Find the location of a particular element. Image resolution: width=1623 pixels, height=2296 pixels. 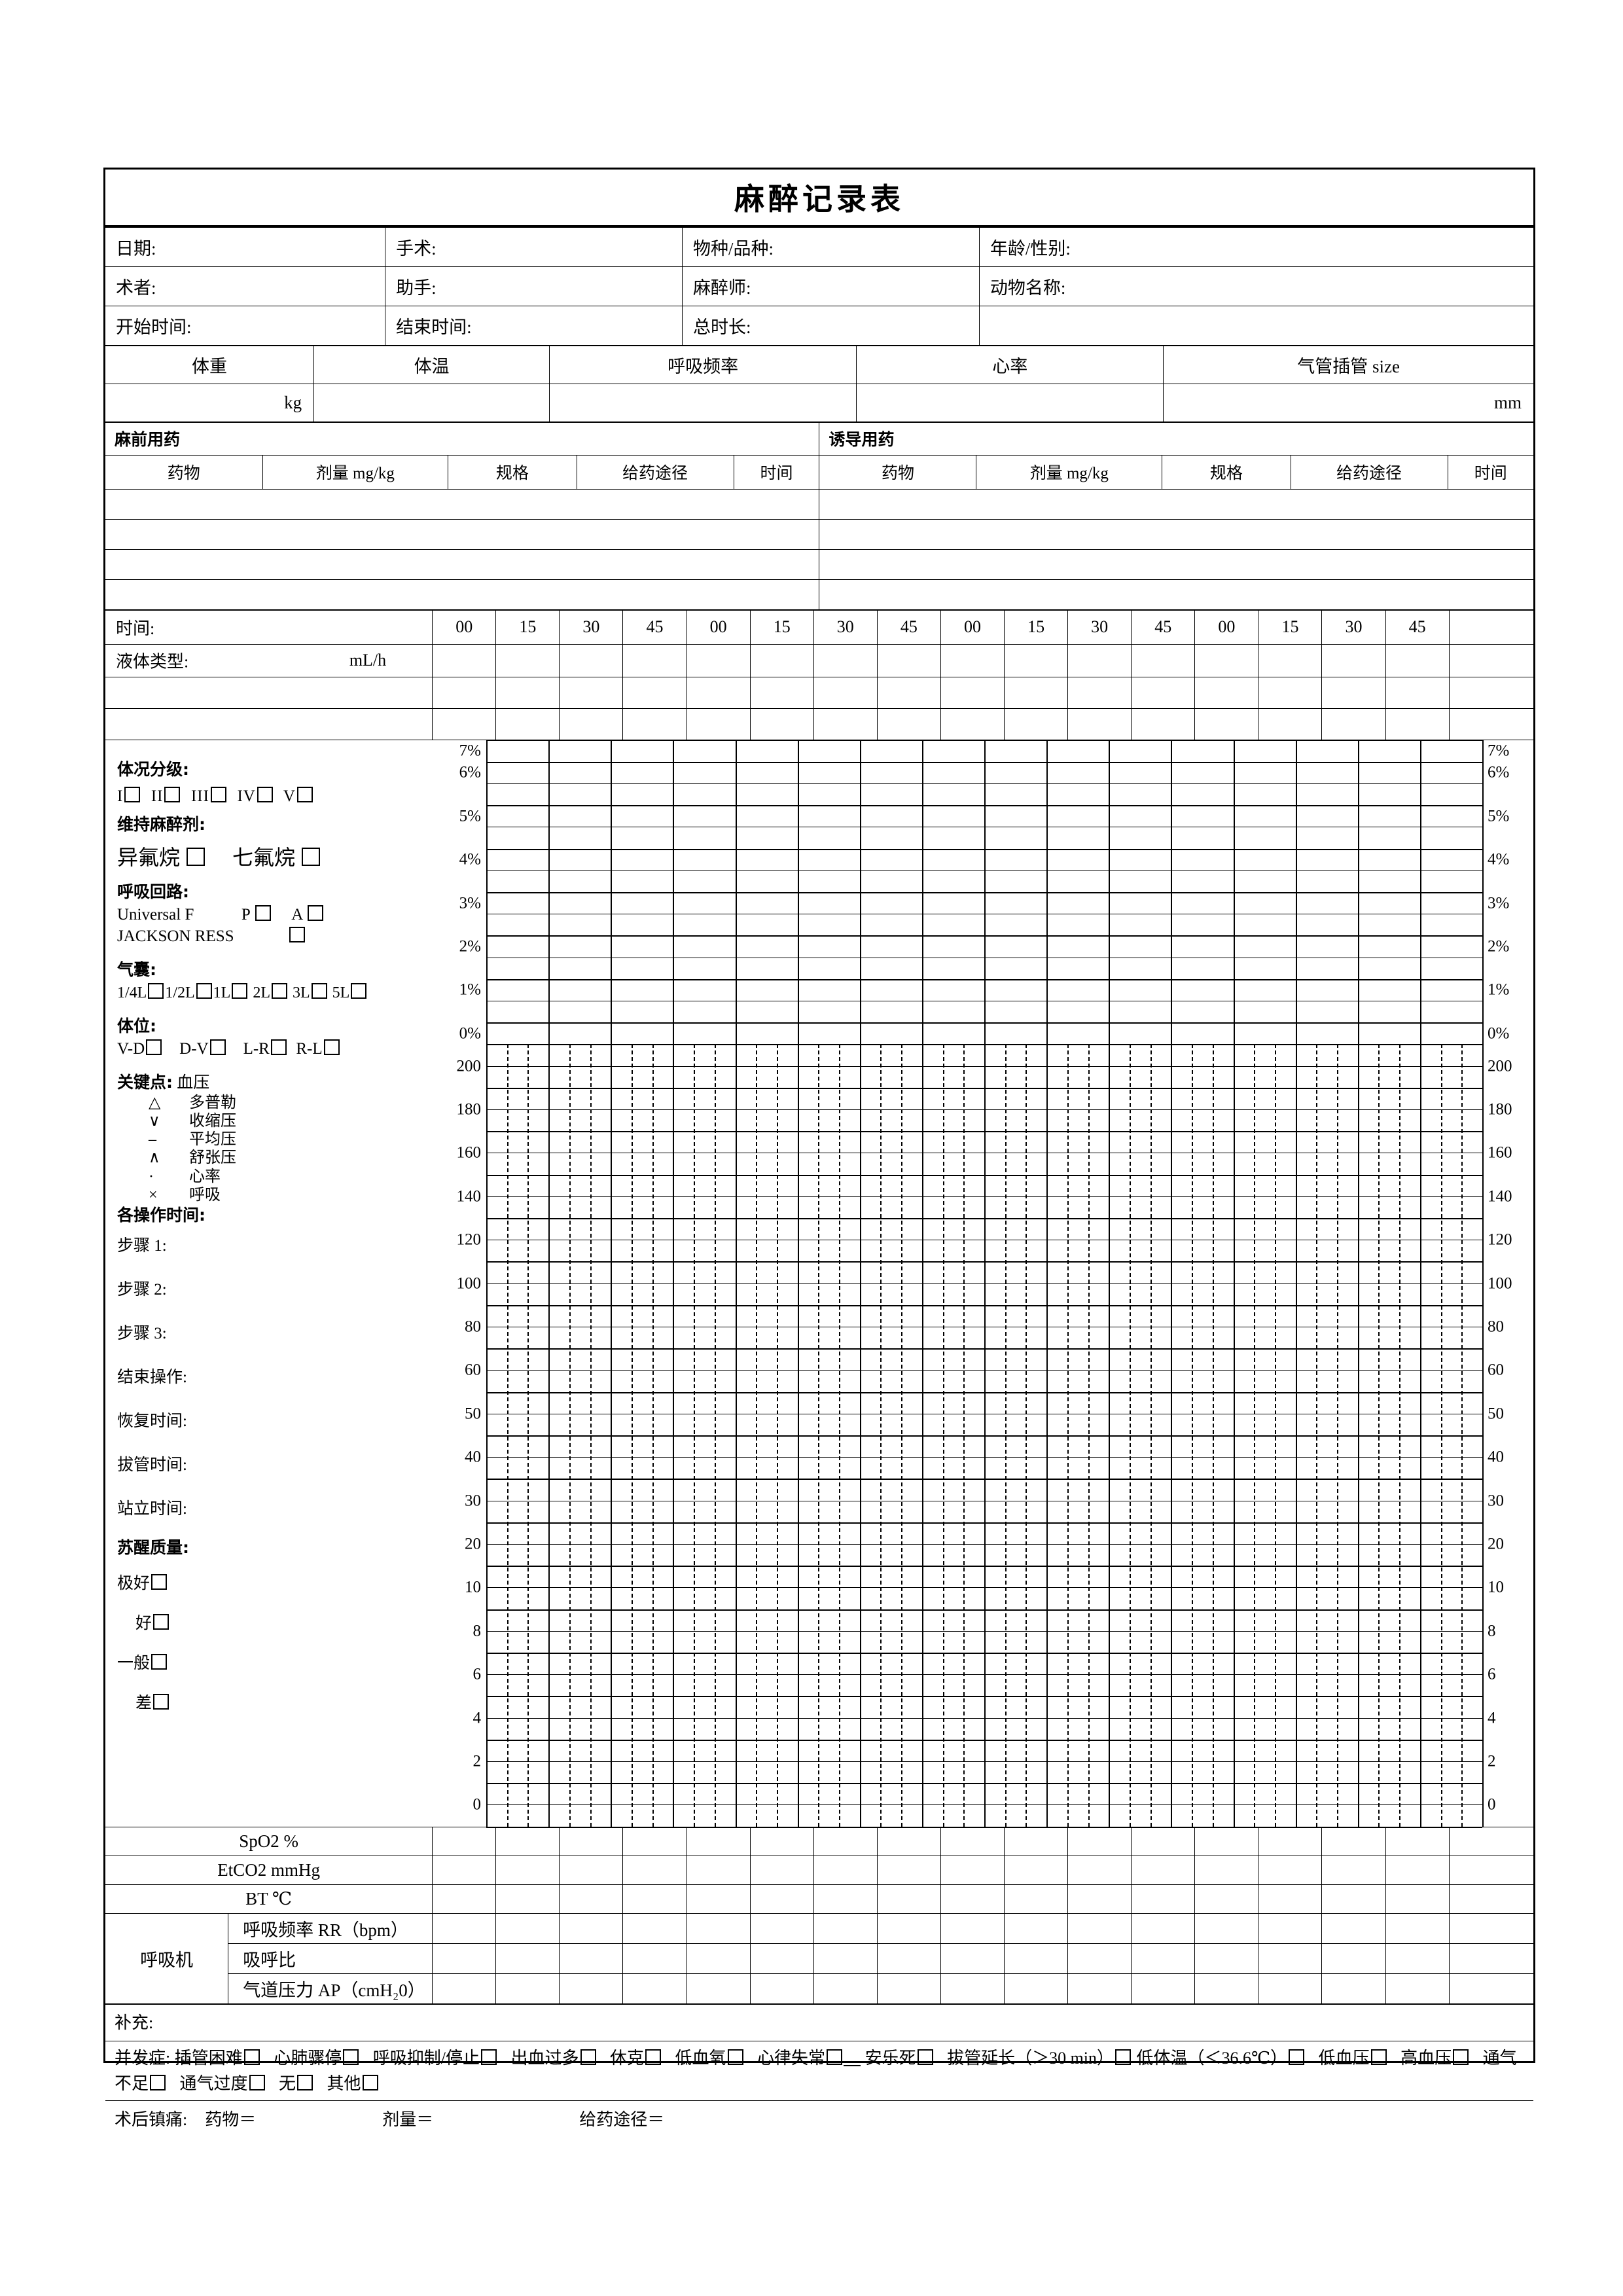

asa-option-1: I is located at coordinates (120, 796).